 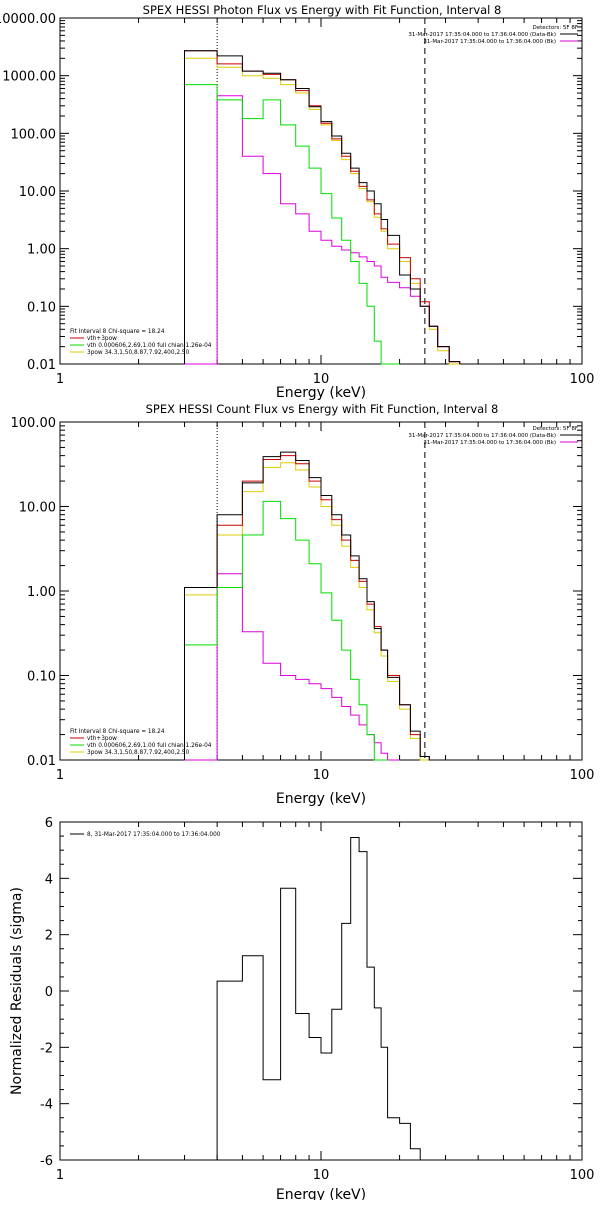 I want to click on y-tick-label: -2, so click(x=46, y=1048).